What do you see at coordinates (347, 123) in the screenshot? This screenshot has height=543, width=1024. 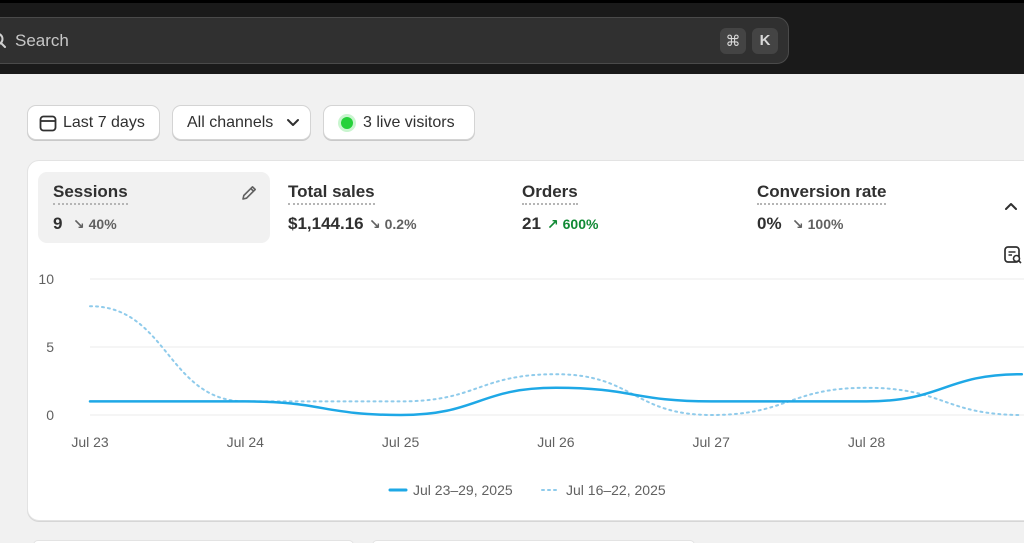 I see `live-status-dot` at bounding box center [347, 123].